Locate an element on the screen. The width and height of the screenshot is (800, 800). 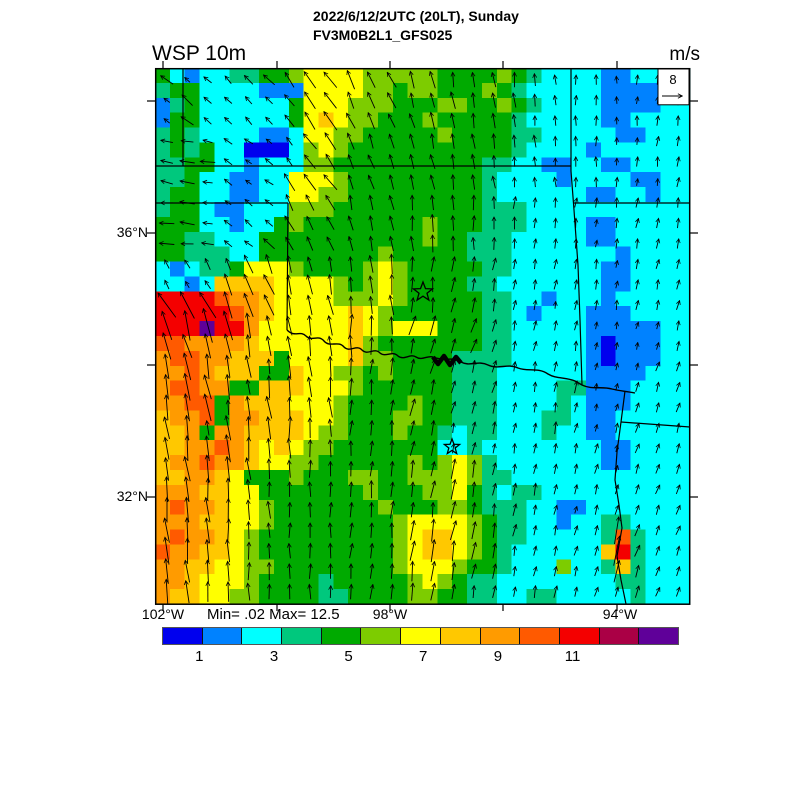
reference-vector-box: 8 is located at coordinates (673, 87).